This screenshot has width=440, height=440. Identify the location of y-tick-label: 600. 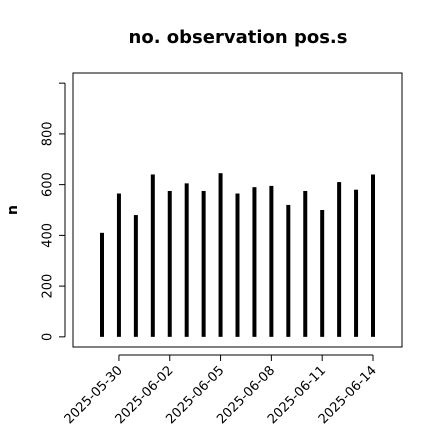
(48, 184).